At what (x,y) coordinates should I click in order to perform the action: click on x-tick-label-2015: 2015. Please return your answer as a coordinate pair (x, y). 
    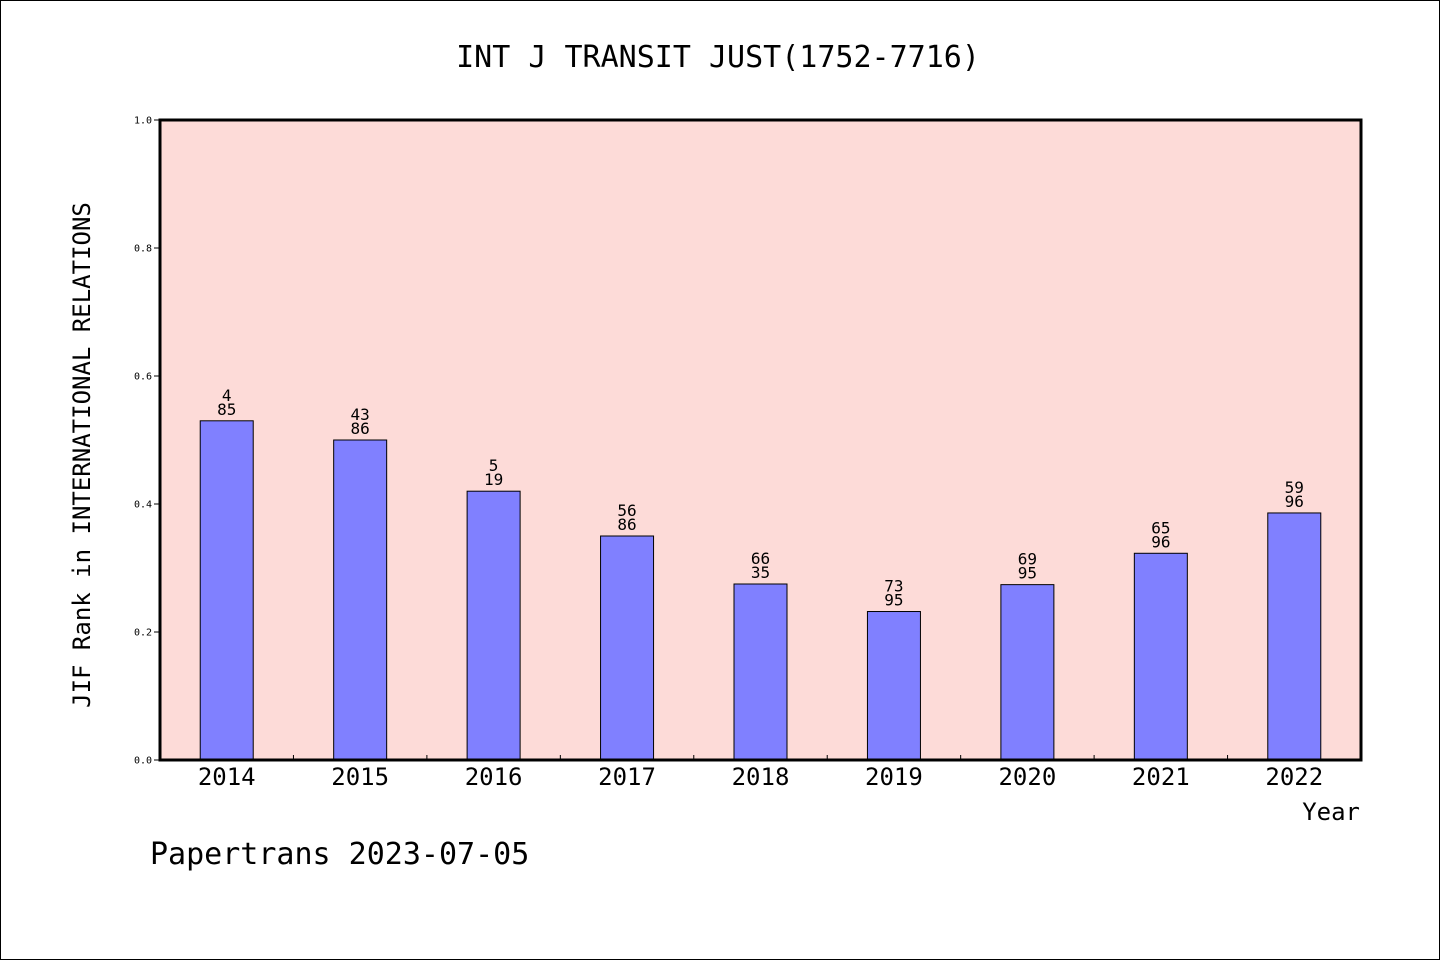
    Looking at the image, I should click on (360, 777).